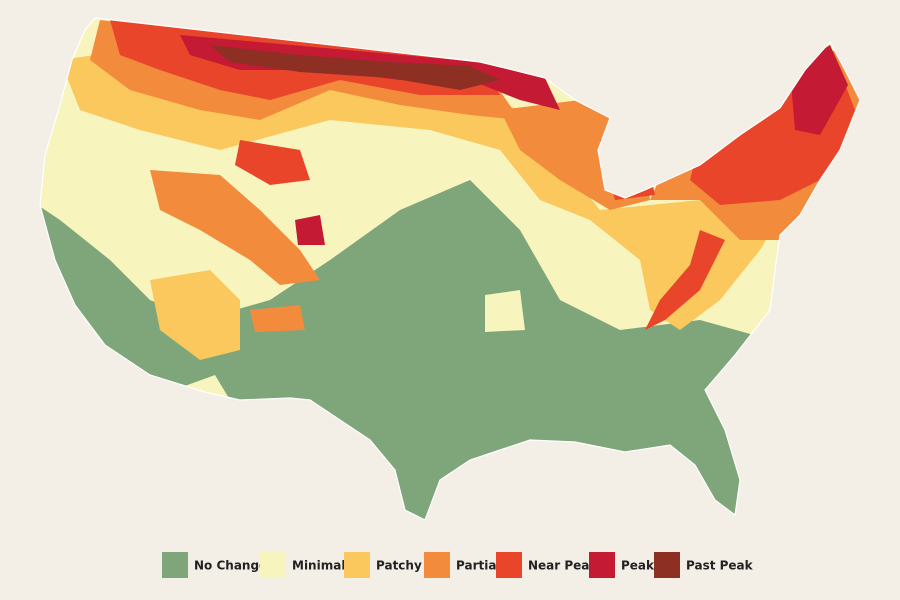  What do you see at coordinates (318, 566) in the screenshot?
I see `legend-label: Minimal` at bounding box center [318, 566].